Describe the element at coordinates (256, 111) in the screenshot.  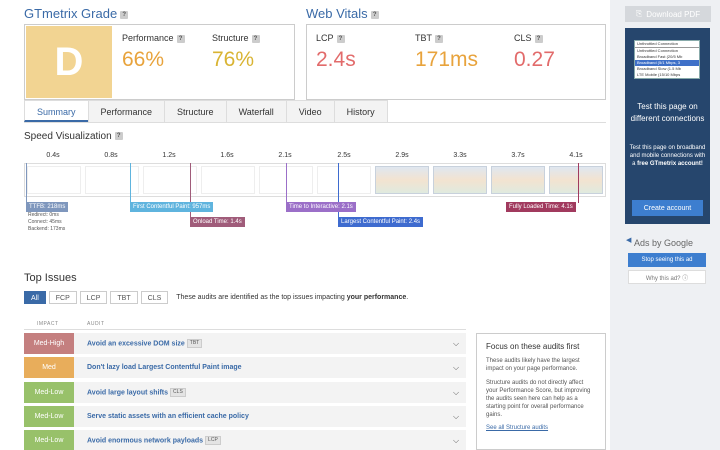
I see `tab-waterfall: Waterfall` at that location.